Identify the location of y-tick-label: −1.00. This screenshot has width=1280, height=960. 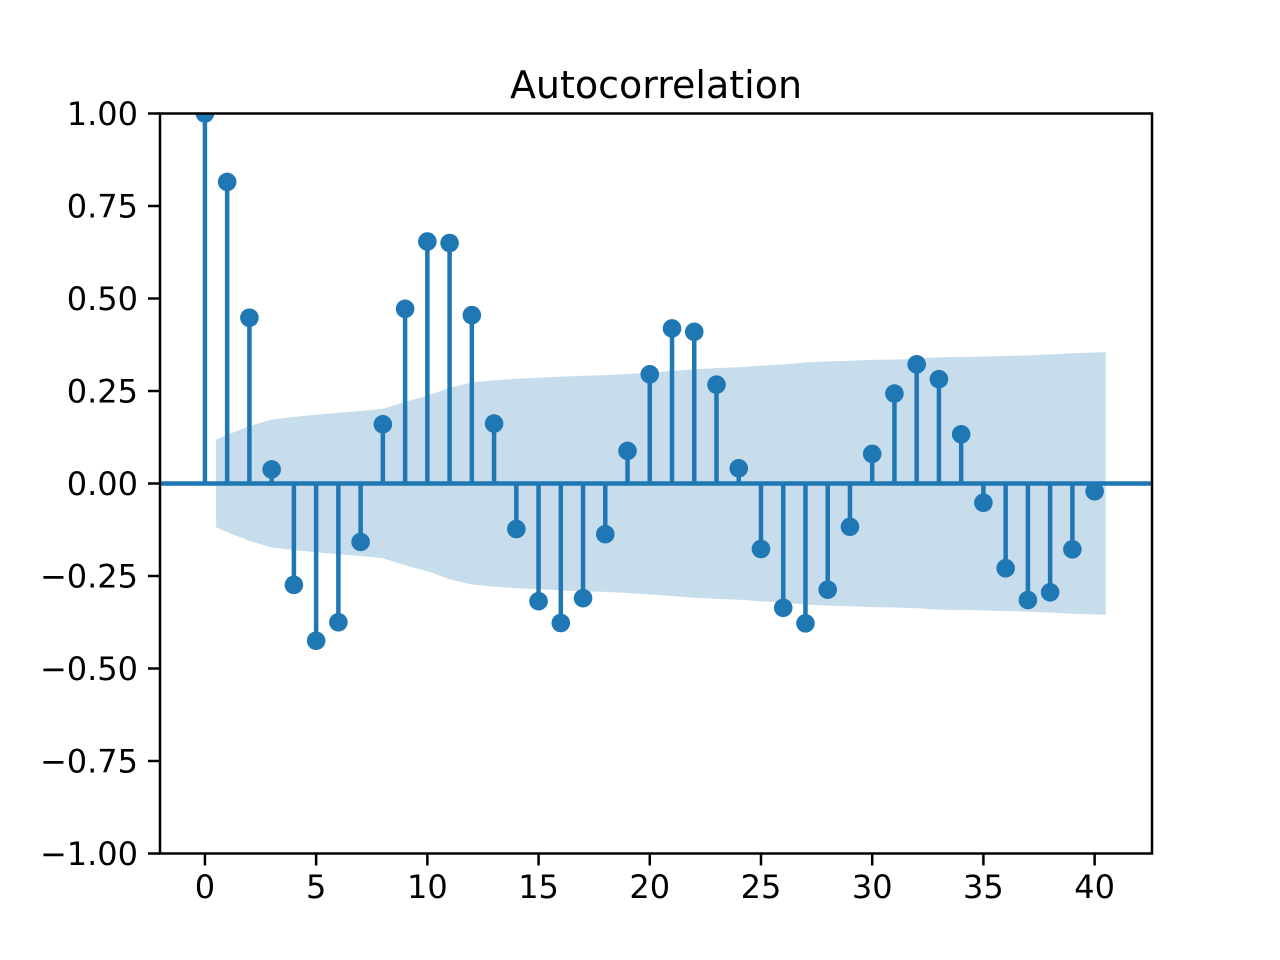
(89, 854).